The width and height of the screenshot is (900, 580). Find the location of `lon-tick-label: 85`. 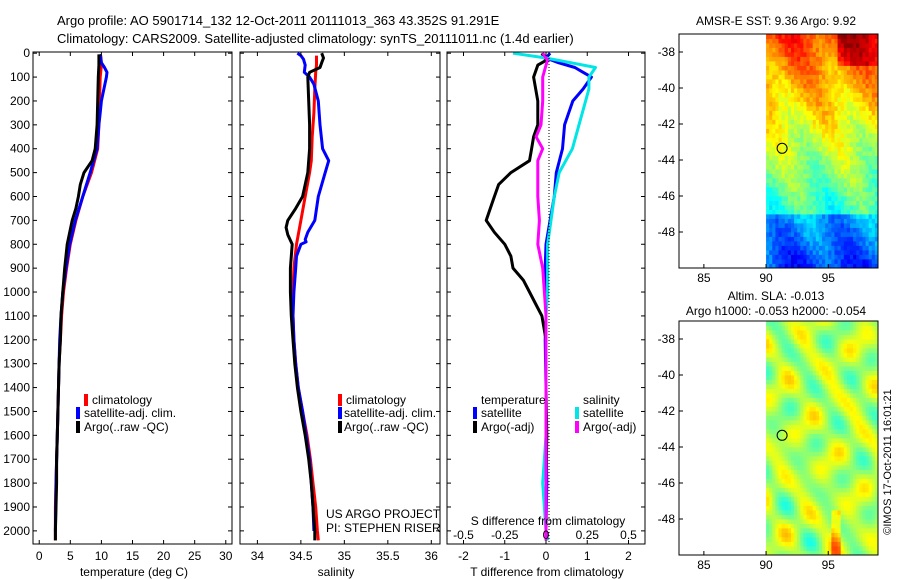

lon-tick-label: 85 is located at coordinates (704, 565).